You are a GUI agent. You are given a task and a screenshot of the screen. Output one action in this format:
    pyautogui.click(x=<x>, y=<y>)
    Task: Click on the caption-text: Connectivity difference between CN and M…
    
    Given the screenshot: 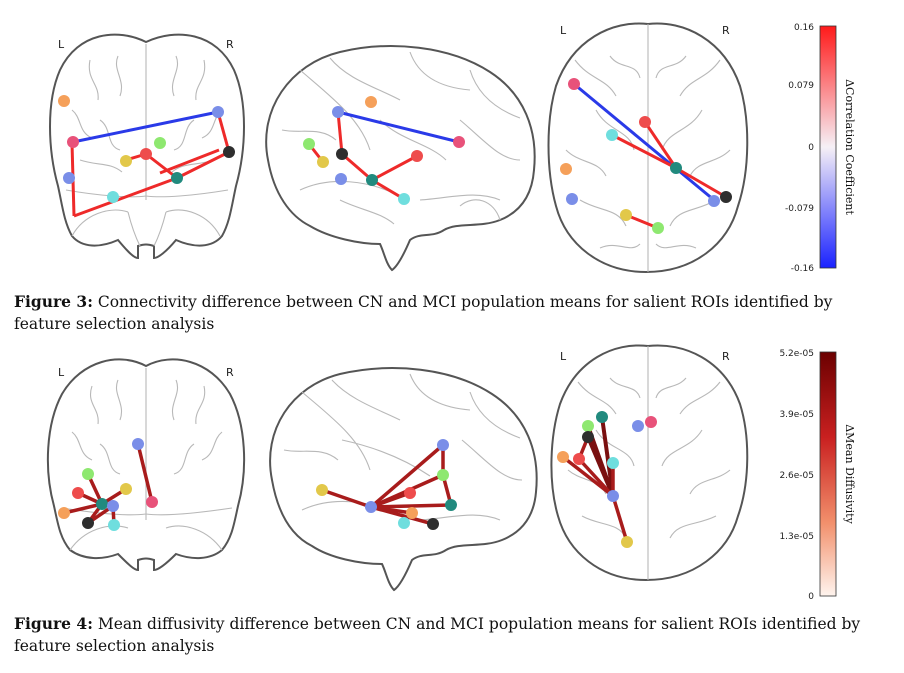 What is the action you would take?
    pyautogui.click(x=423, y=313)
    